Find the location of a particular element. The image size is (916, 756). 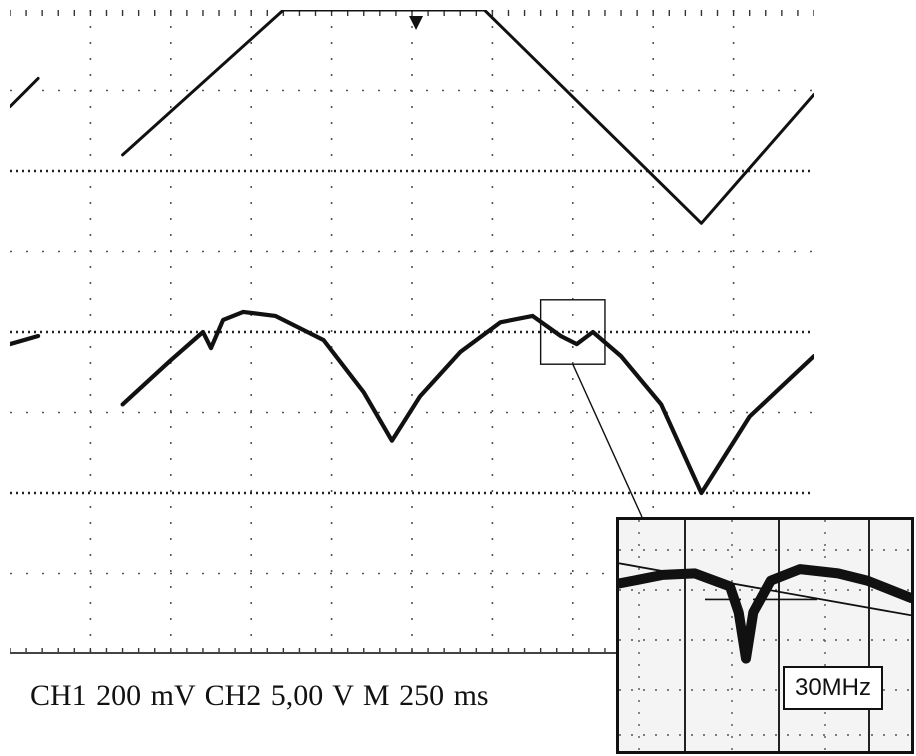

zoom-leader-line is located at coordinates (607, 440).